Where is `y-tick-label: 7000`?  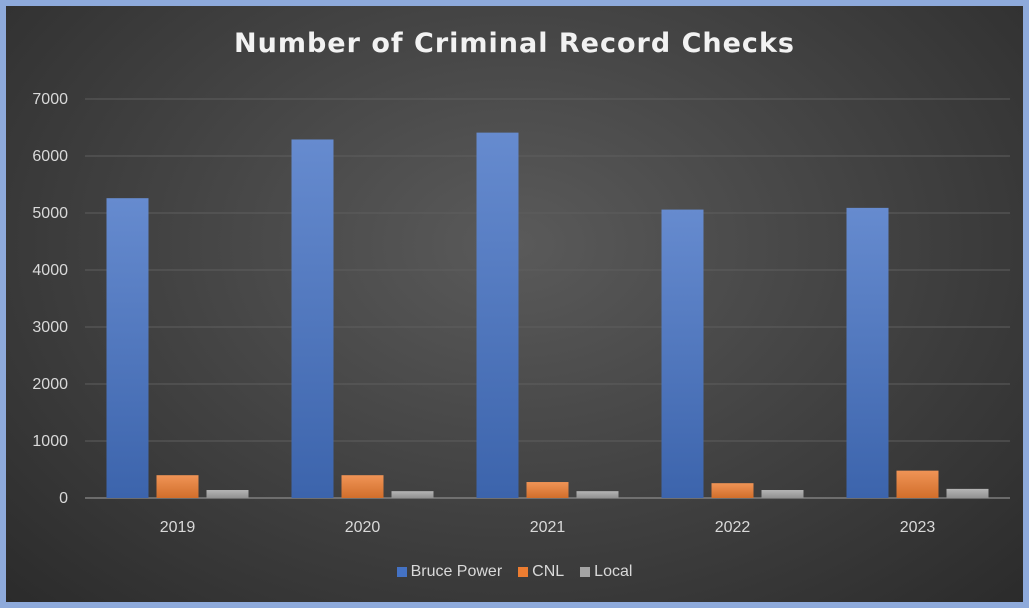
y-tick-label: 7000 is located at coordinates (50, 99).